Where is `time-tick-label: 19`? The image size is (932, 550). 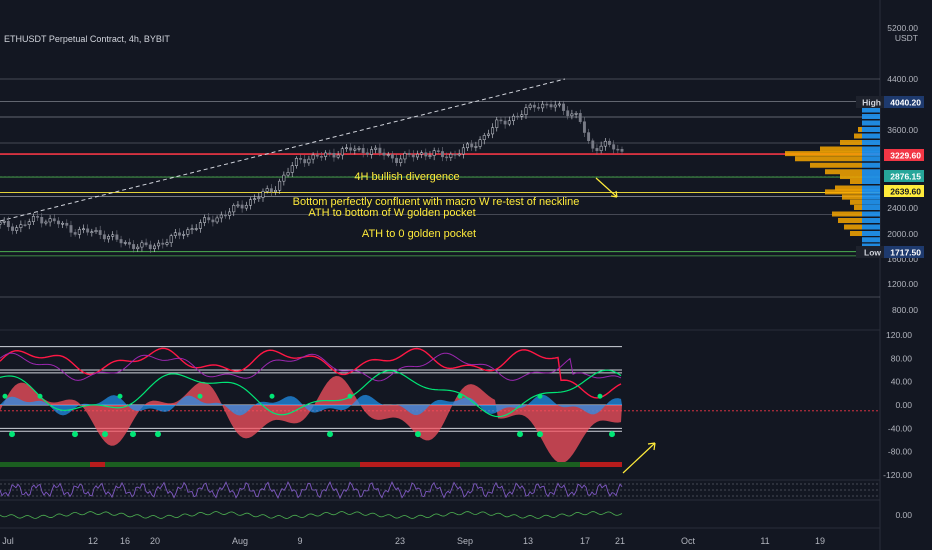
time-tick-label: 19 is located at coordinates (820, 541).